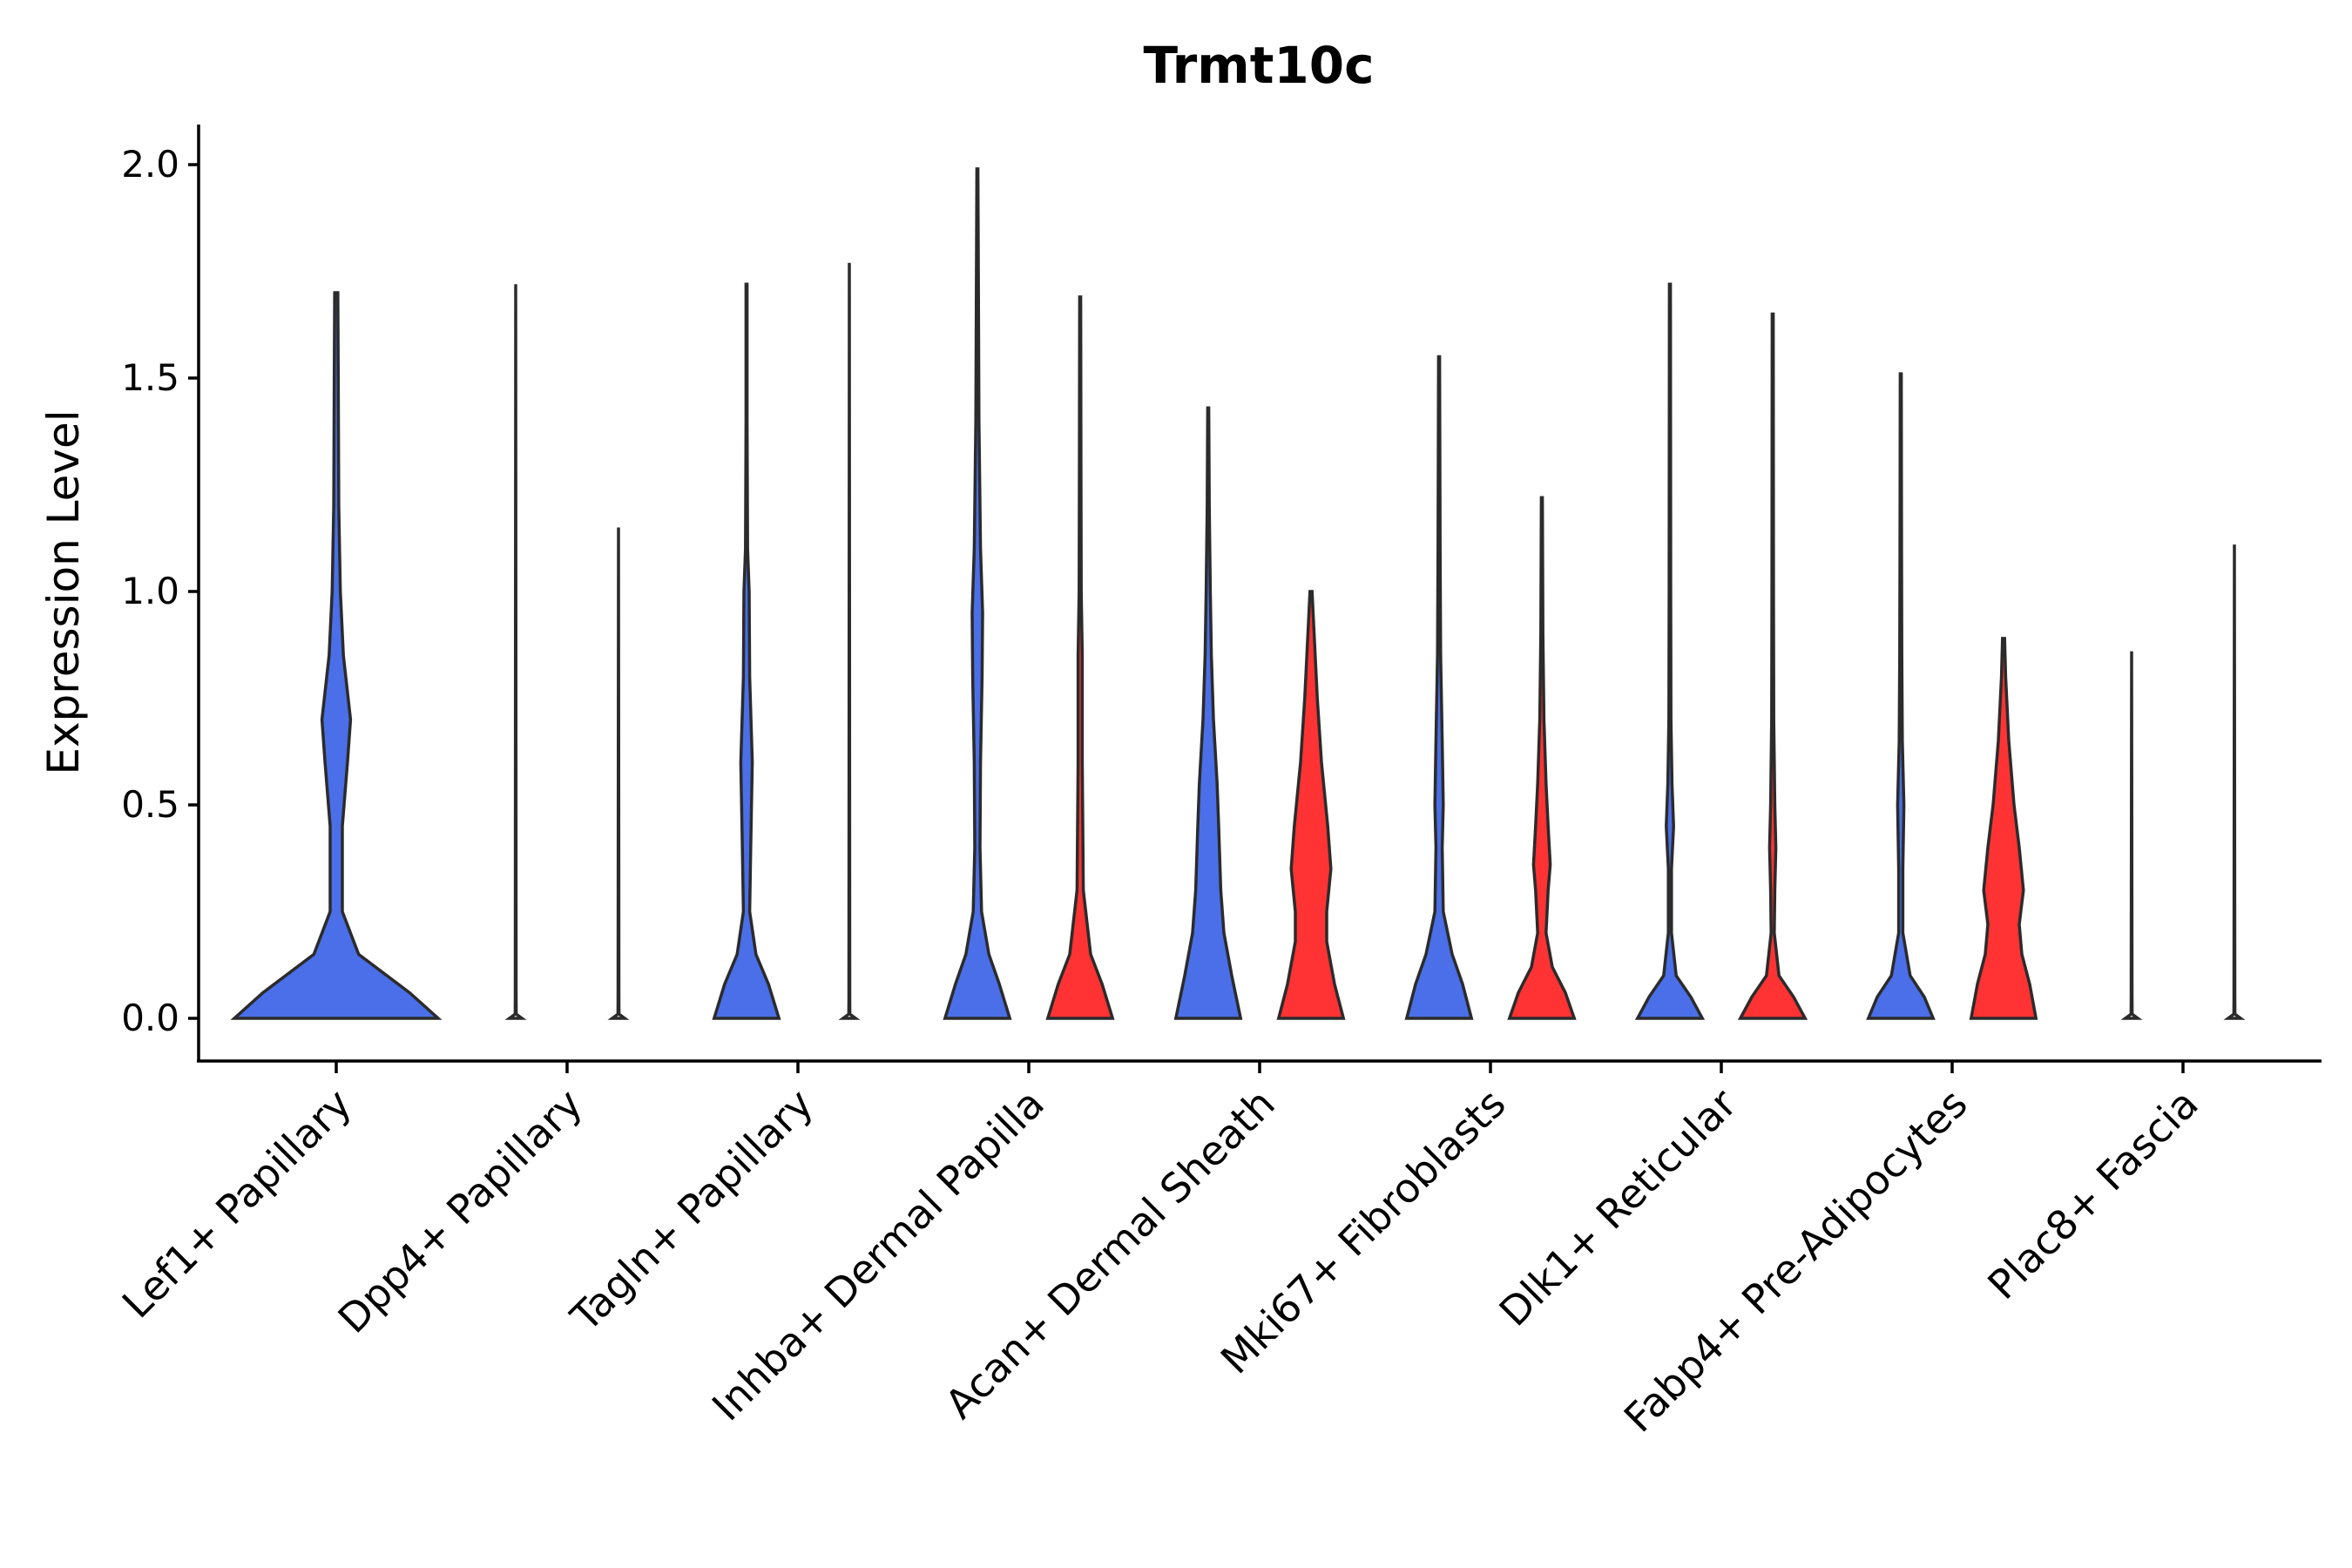 Image resolution: width=2352 pixels, height=1568 pixels. I want to click on x-tick-label: Dpp4+ Papillary, so click(460, 1211).